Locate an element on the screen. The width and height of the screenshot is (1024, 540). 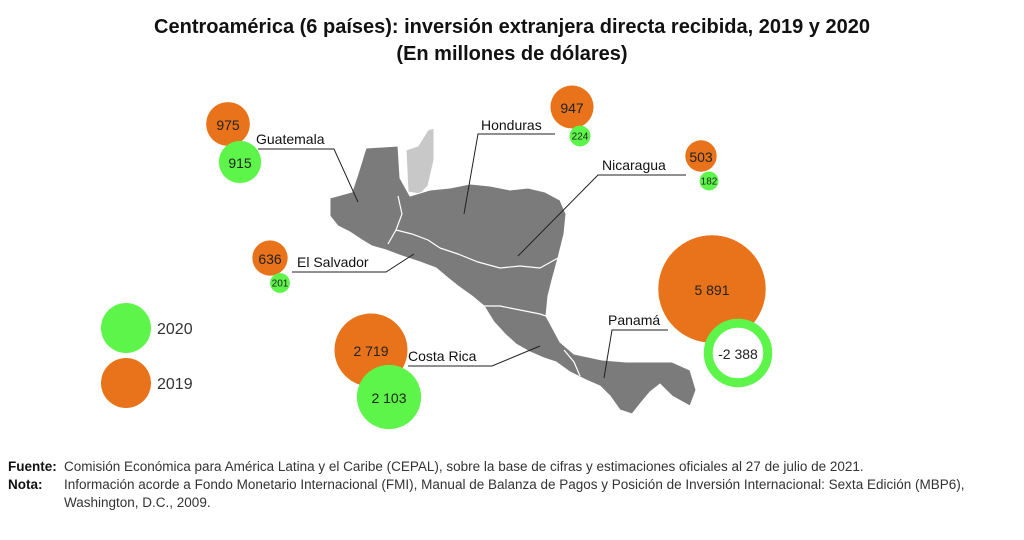
value-label-honduras-2020: 224 is located at coordinates (580, 137).